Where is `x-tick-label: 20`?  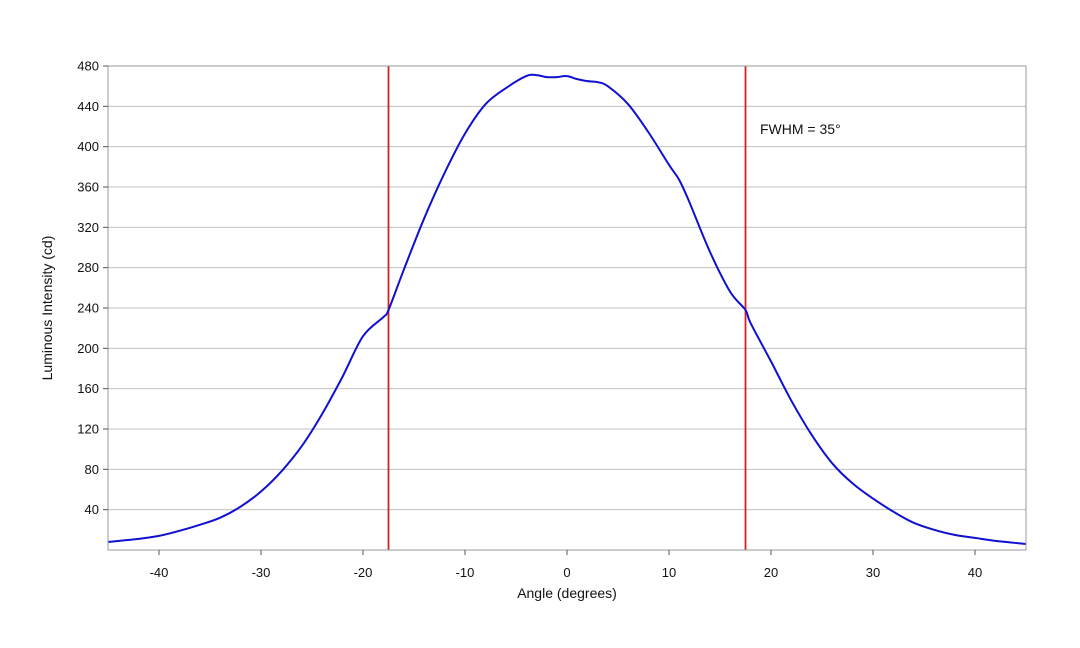
x-tick-label: 20 is located at coordinates (771, 572).